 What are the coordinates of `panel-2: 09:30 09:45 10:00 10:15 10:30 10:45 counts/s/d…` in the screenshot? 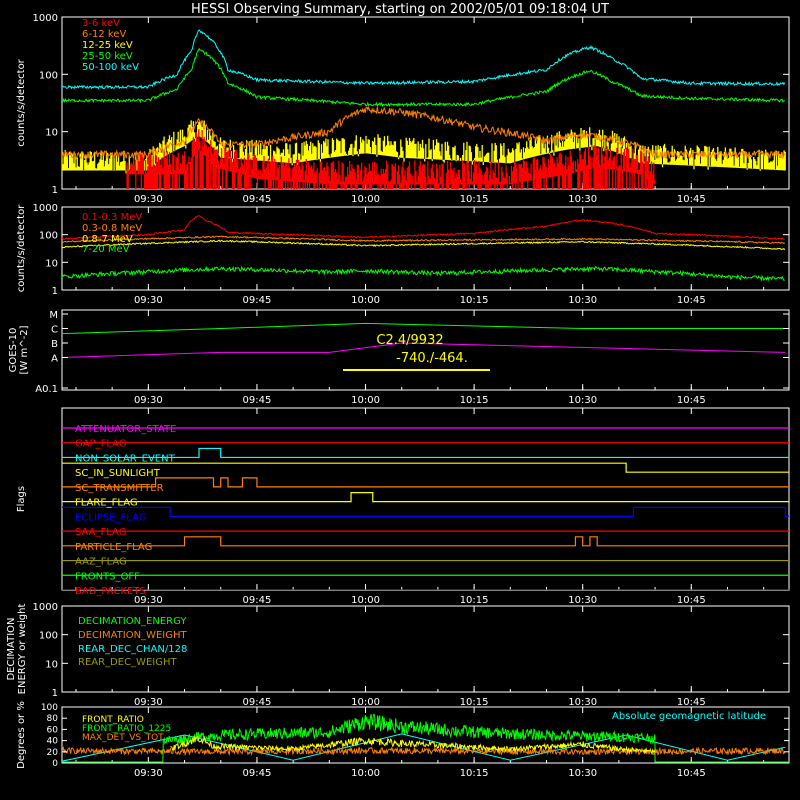 It's located at (403, 254).